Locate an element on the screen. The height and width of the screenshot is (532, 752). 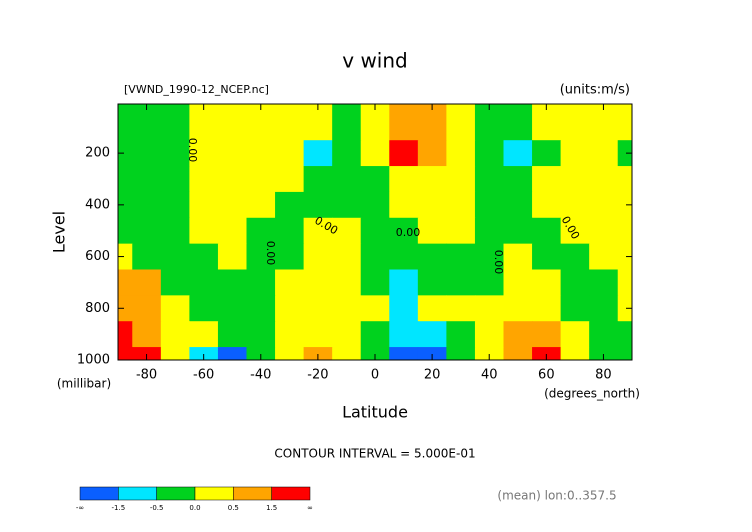
y-axis-units: (millibar) is located at coordinates (84, 384).